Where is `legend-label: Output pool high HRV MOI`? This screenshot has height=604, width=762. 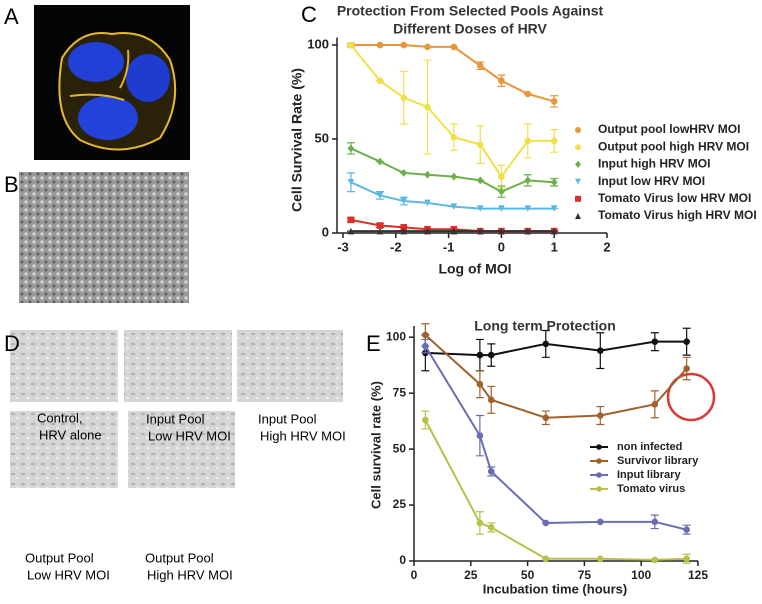
legend-label: Output pool high HRV MOI is located at coordinates (673, 146).